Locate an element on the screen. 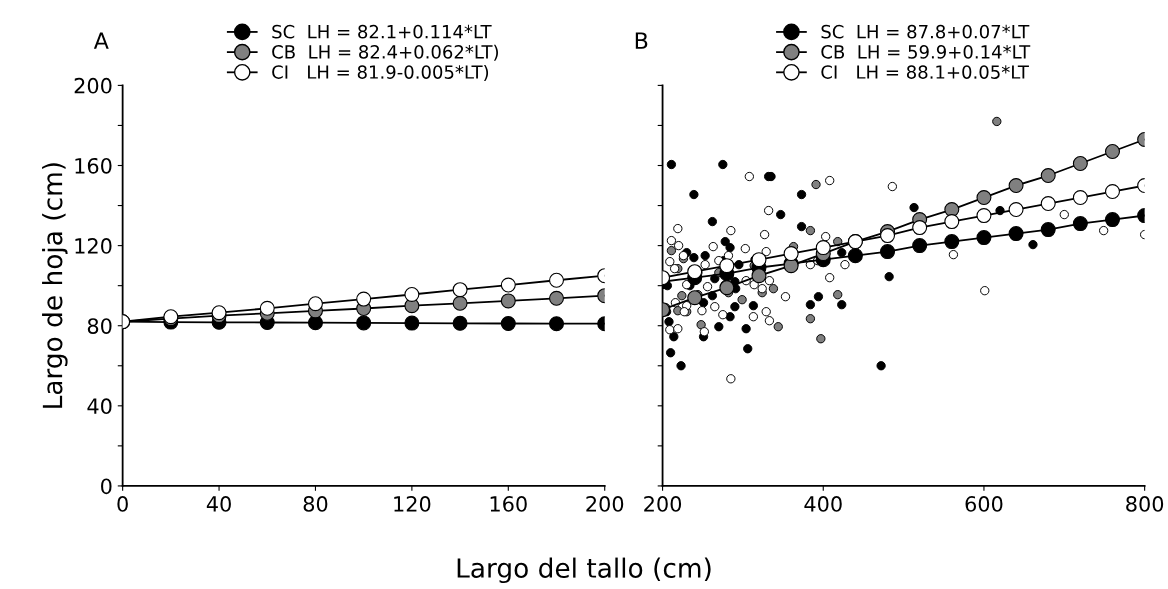  y-tick-label: 40 is located at coordinates (99, 406).